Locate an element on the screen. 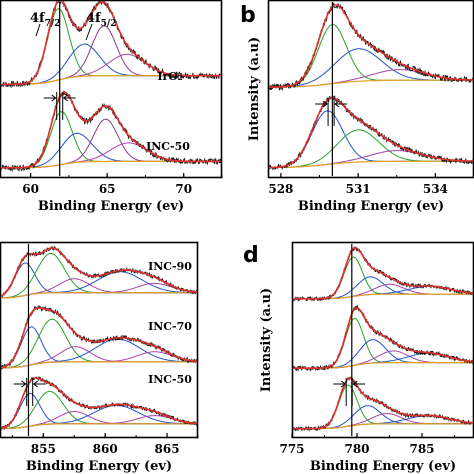 Image resolution: width=474 pixels, height=474 pixels. x-tick-label: 60 is located at coordinates (30, 189).